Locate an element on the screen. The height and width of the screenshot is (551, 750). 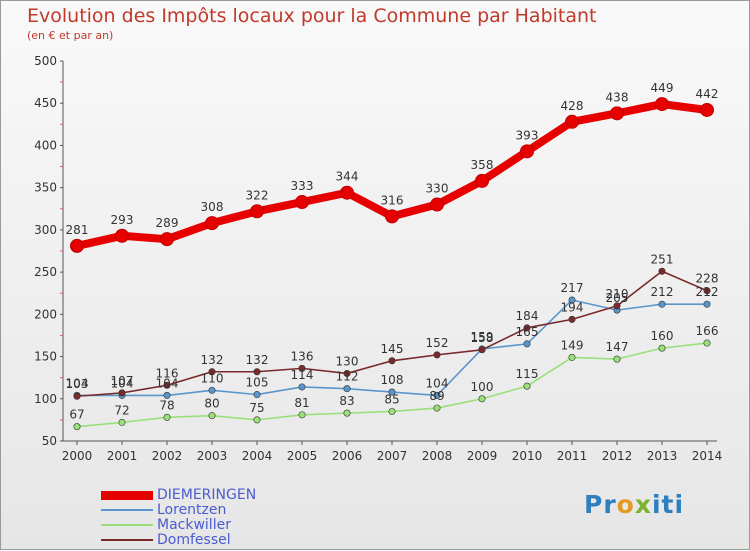
x-tick-label: 2013 is located at coordinates (662, 456).